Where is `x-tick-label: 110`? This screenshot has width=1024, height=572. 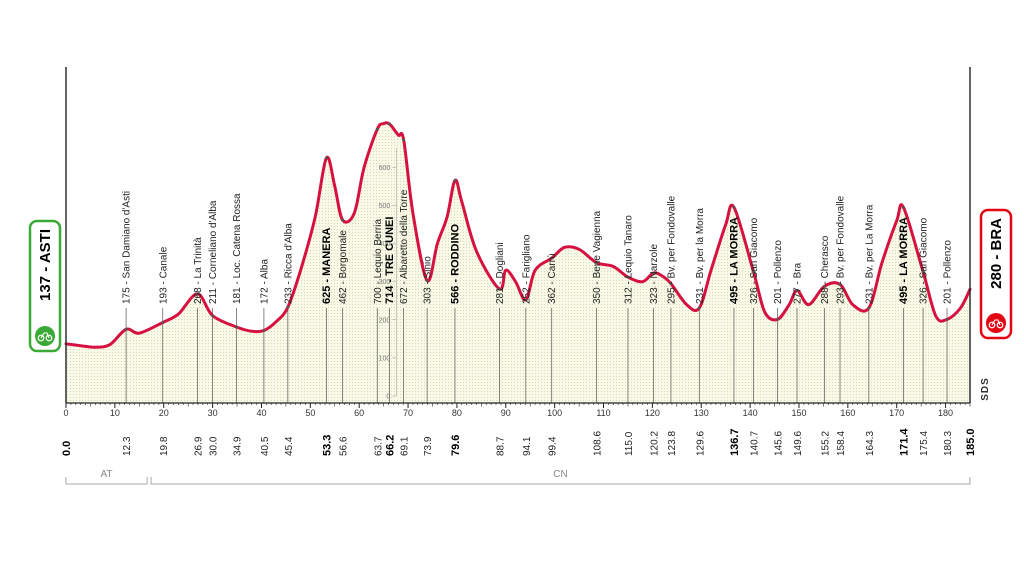 x-tick-label: 110 is located at coordinates (603, 413).